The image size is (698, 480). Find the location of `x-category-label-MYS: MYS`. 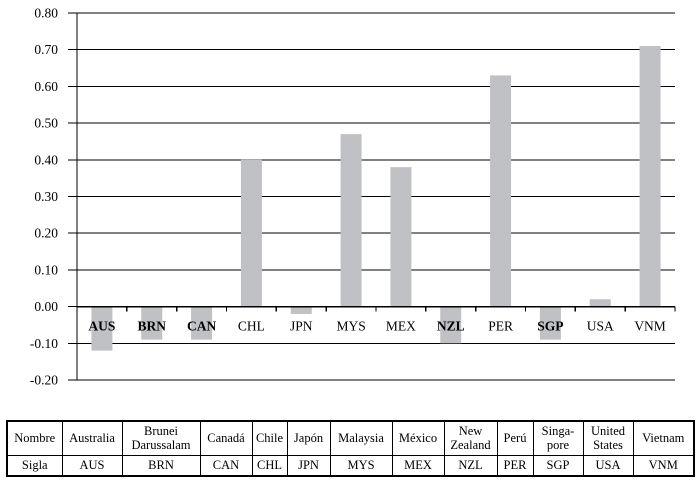

x-category-label-MYS: MYS is located at coordinates (350, 326).